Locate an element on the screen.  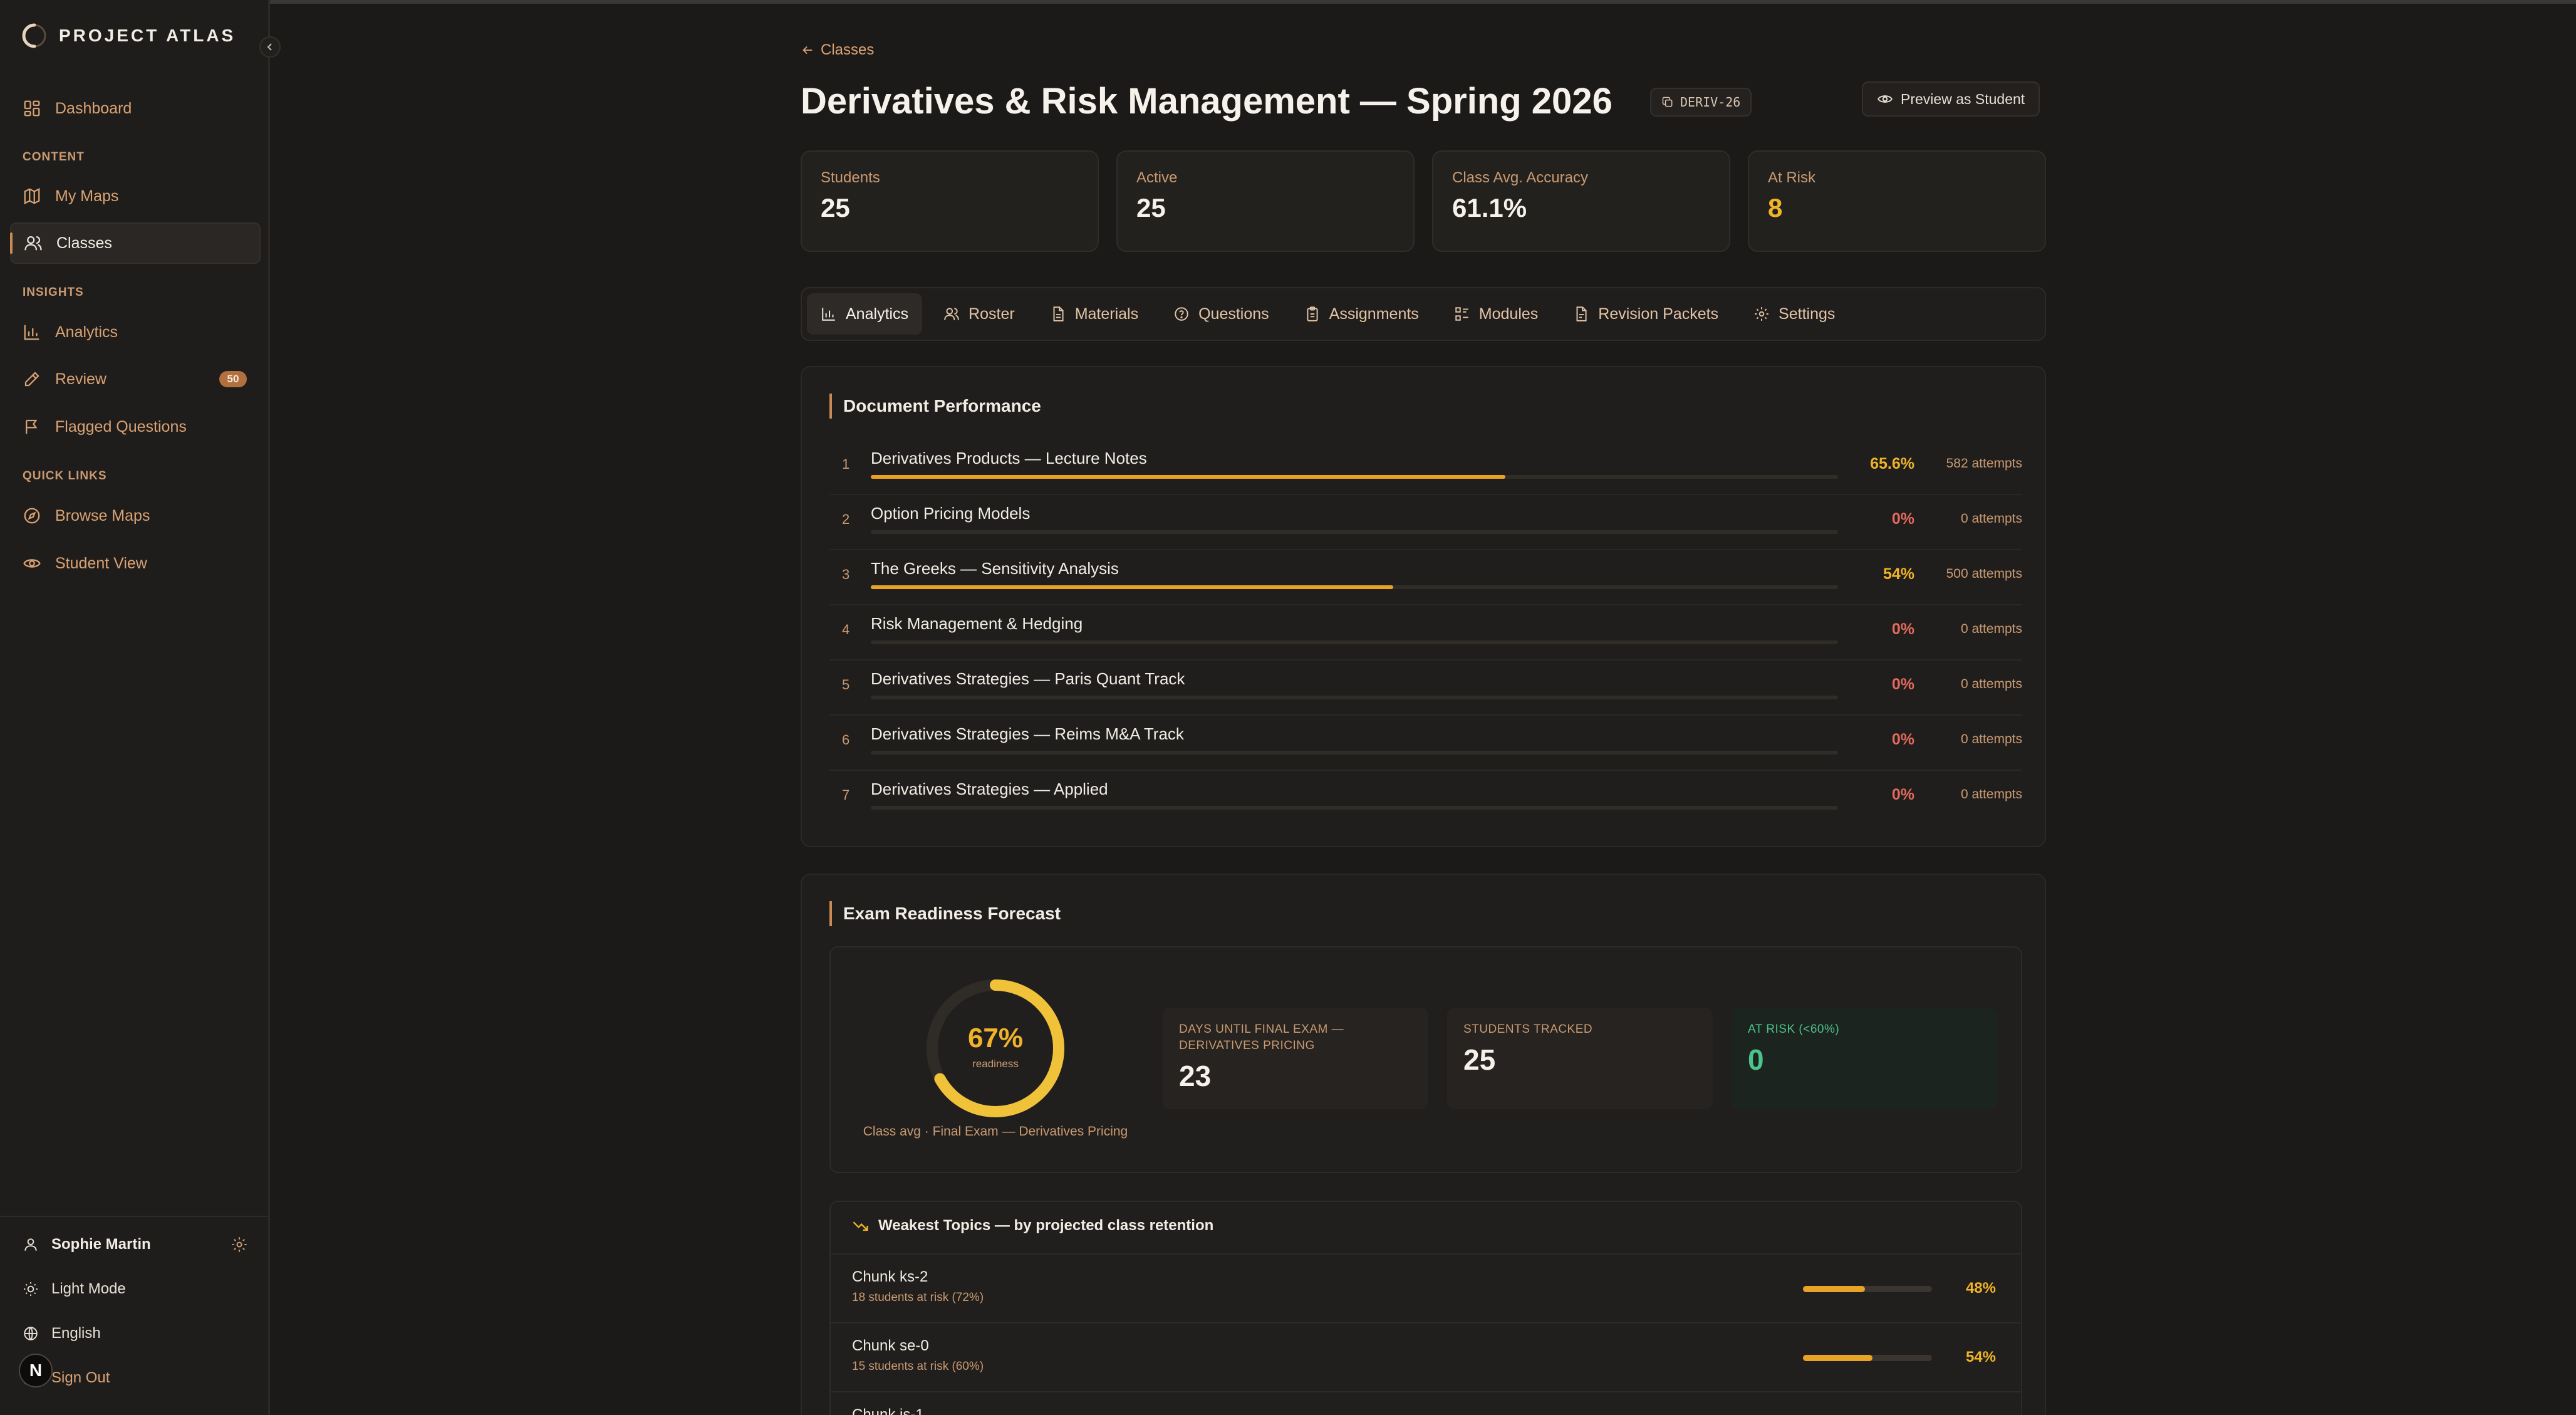
topic-row: Chunk ks-2 18 students at risk (72%) 48% is located at coordinates (1426, 1287).